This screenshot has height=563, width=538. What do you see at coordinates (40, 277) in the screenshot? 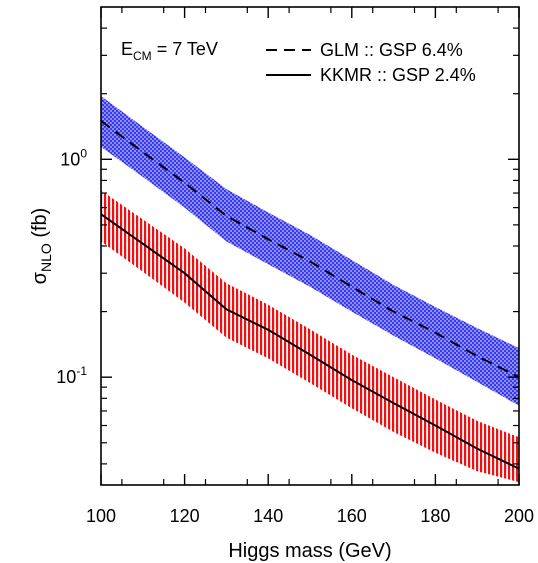
I see `y-axis-title-symbol: σ` at bounding box center [40, 277].